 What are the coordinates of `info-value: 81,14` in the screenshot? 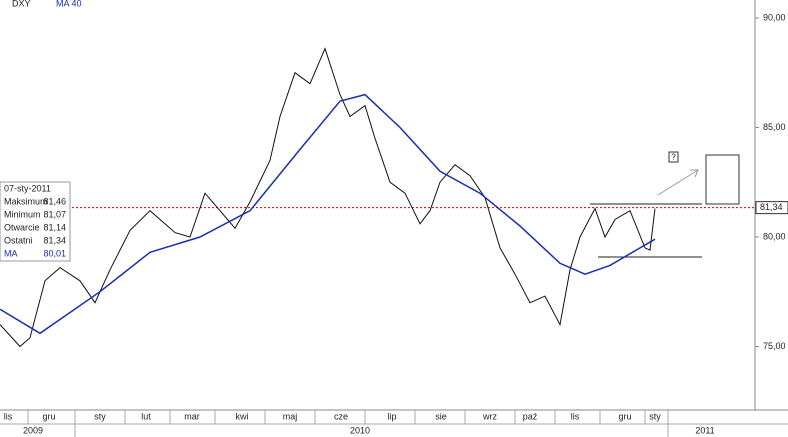 It's located at (54, 227).